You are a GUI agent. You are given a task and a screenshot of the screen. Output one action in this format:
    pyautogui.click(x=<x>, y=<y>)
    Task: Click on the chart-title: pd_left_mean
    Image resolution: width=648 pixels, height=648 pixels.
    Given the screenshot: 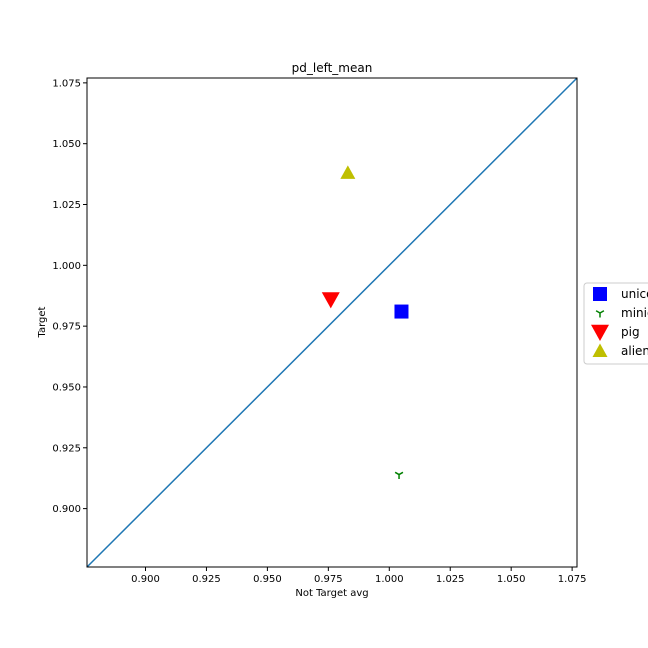 What is the action you would take?
    pyautogui.click(x=332, y=68)
    